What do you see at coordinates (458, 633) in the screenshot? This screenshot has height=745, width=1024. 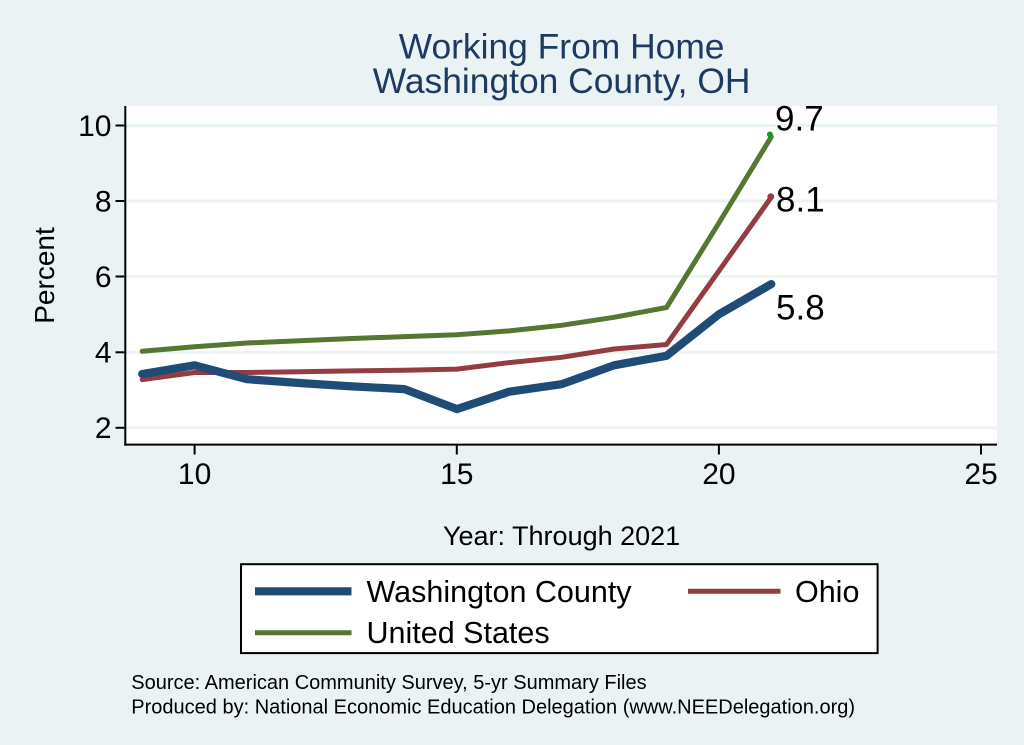 I see `svg-text: United States` at bounding box center [458, 633].